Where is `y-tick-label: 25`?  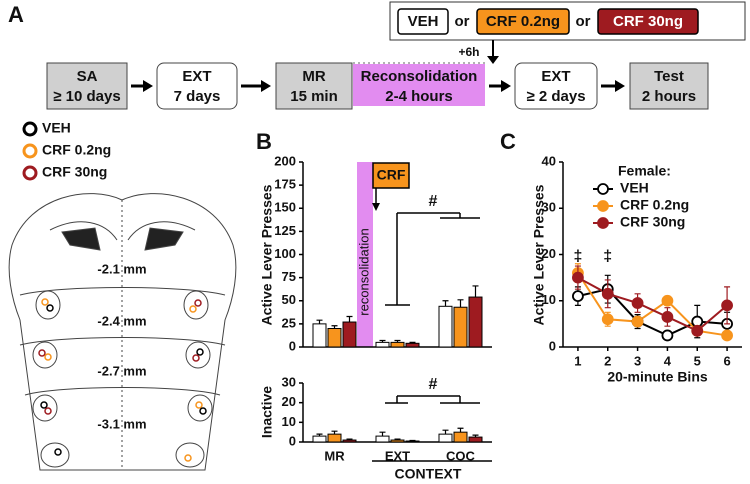 y-tick-label: 25 is located at coordinates (289, 322).